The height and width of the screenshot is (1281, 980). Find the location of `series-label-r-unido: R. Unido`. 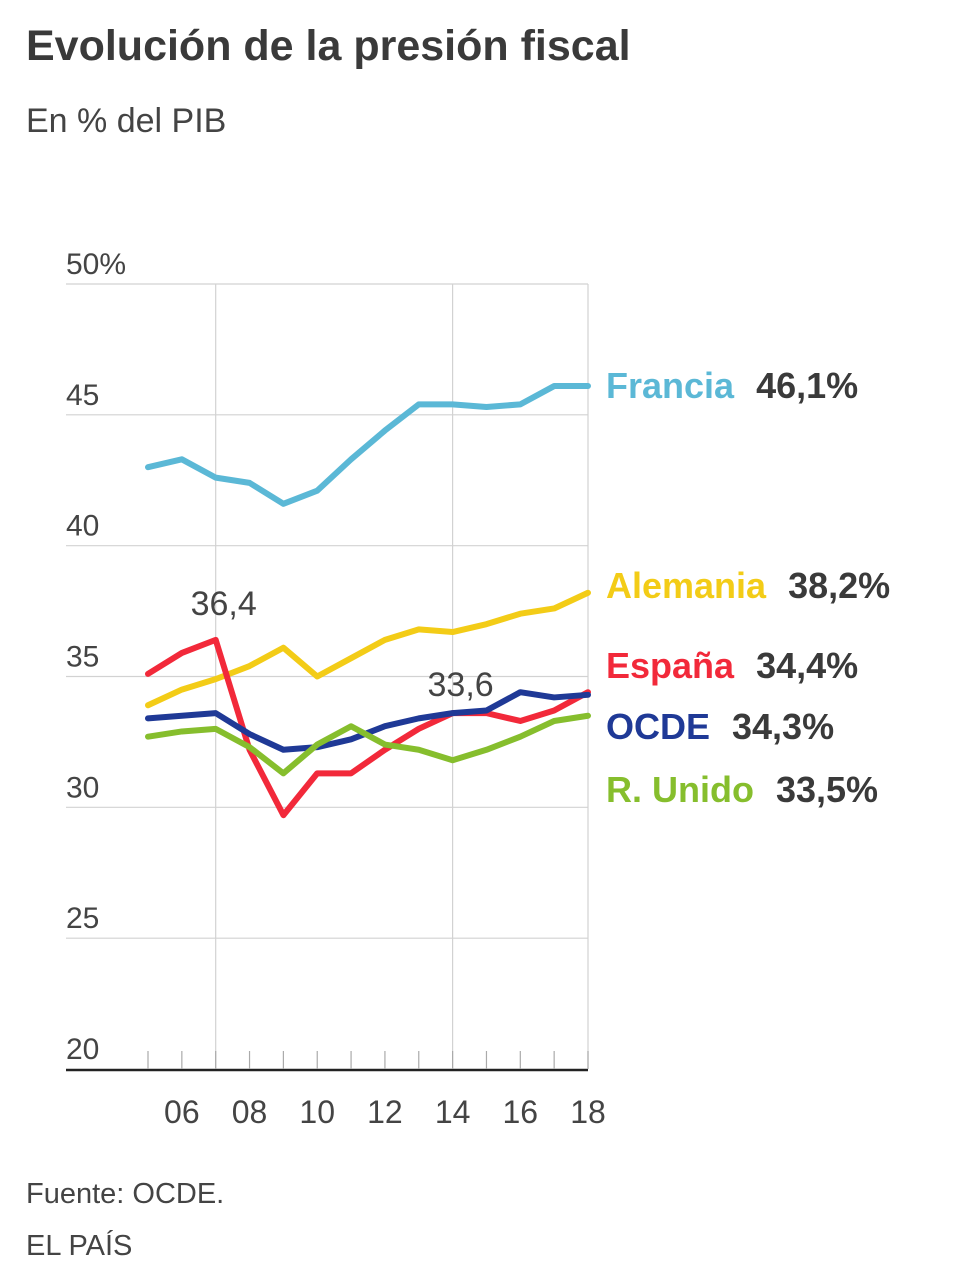

series-label-r-unido: R. Unido is located at coordinates (680, 789).